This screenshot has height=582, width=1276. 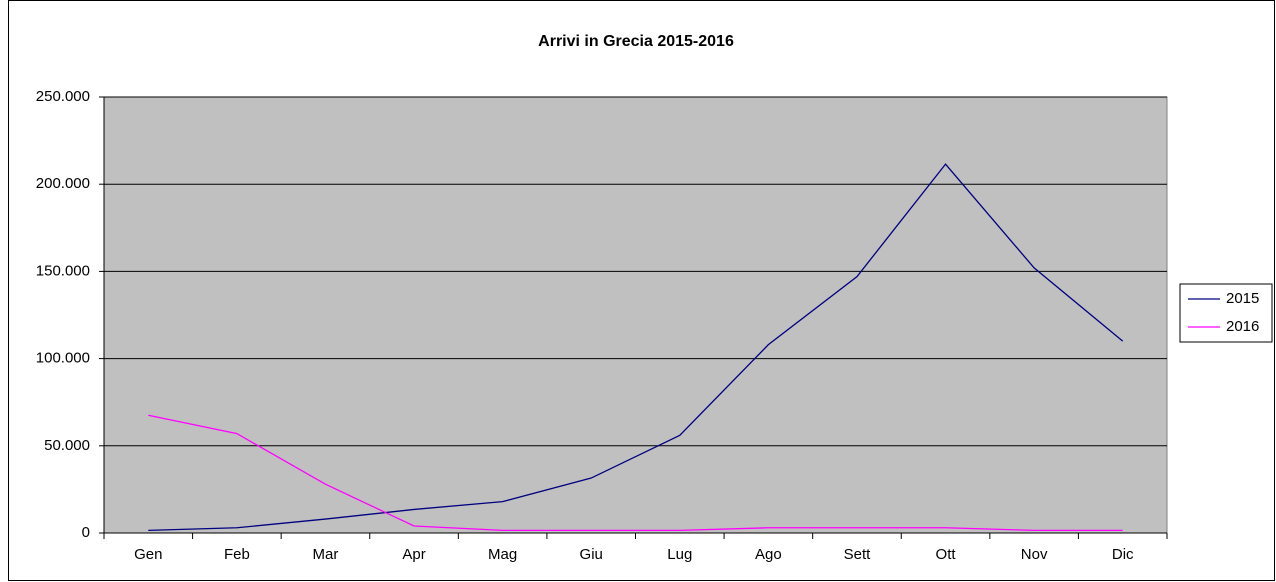 I want to click on y-tick-label: 0, so click(x=86, y=532).